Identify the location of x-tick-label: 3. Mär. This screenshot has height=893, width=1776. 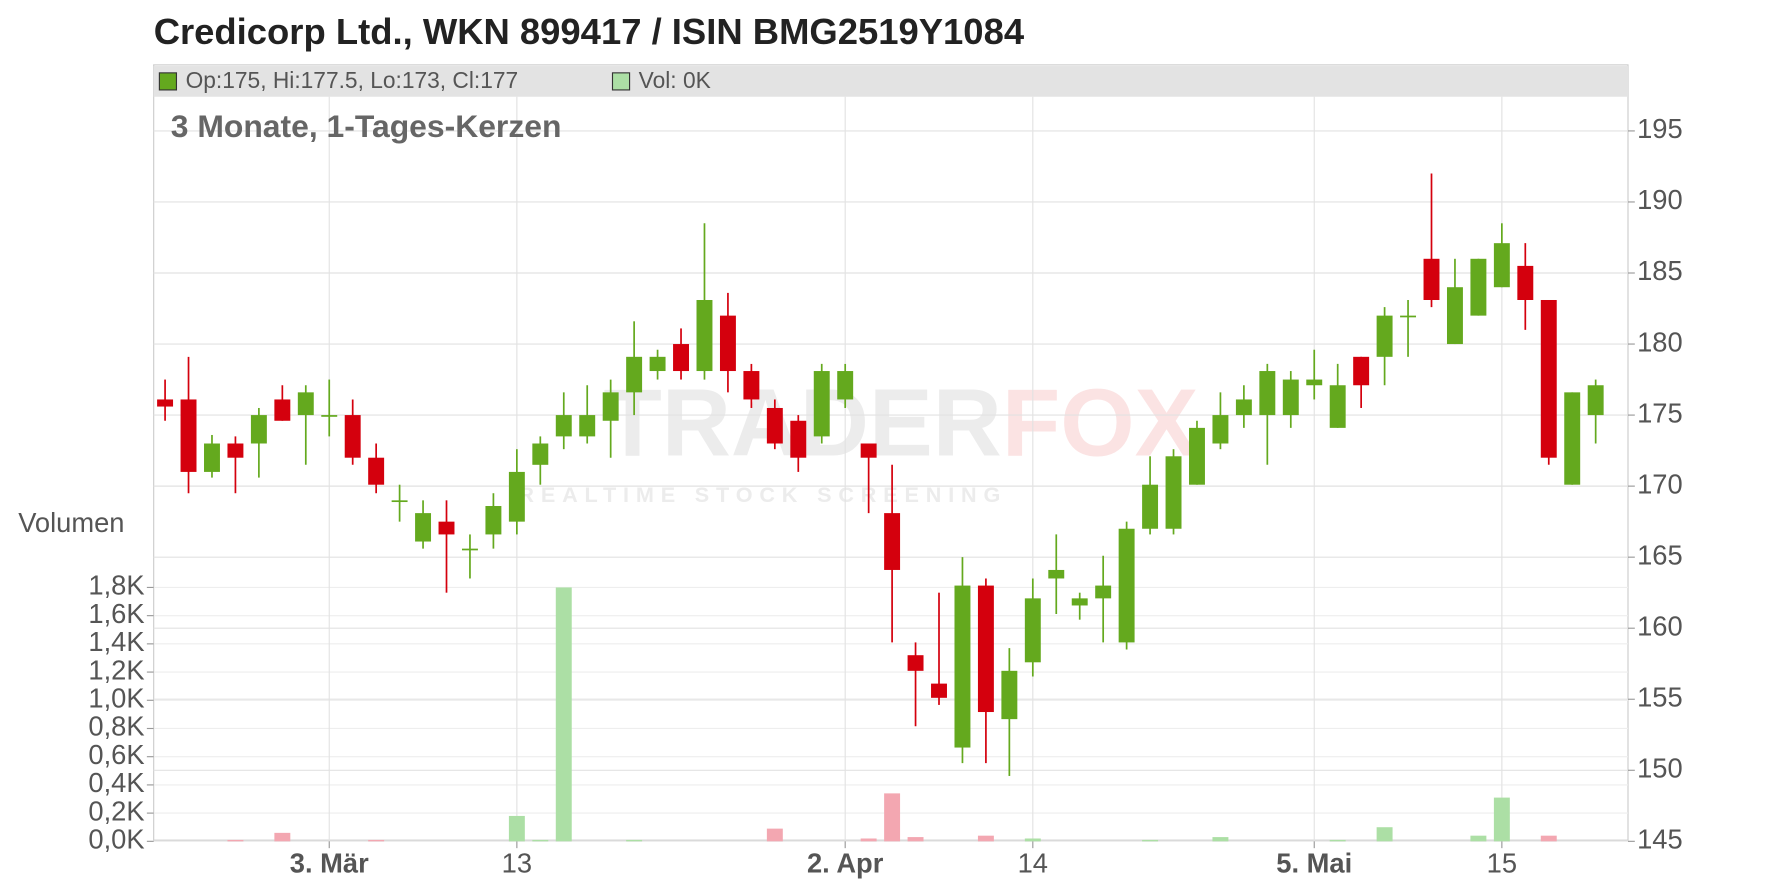
(329, 862).